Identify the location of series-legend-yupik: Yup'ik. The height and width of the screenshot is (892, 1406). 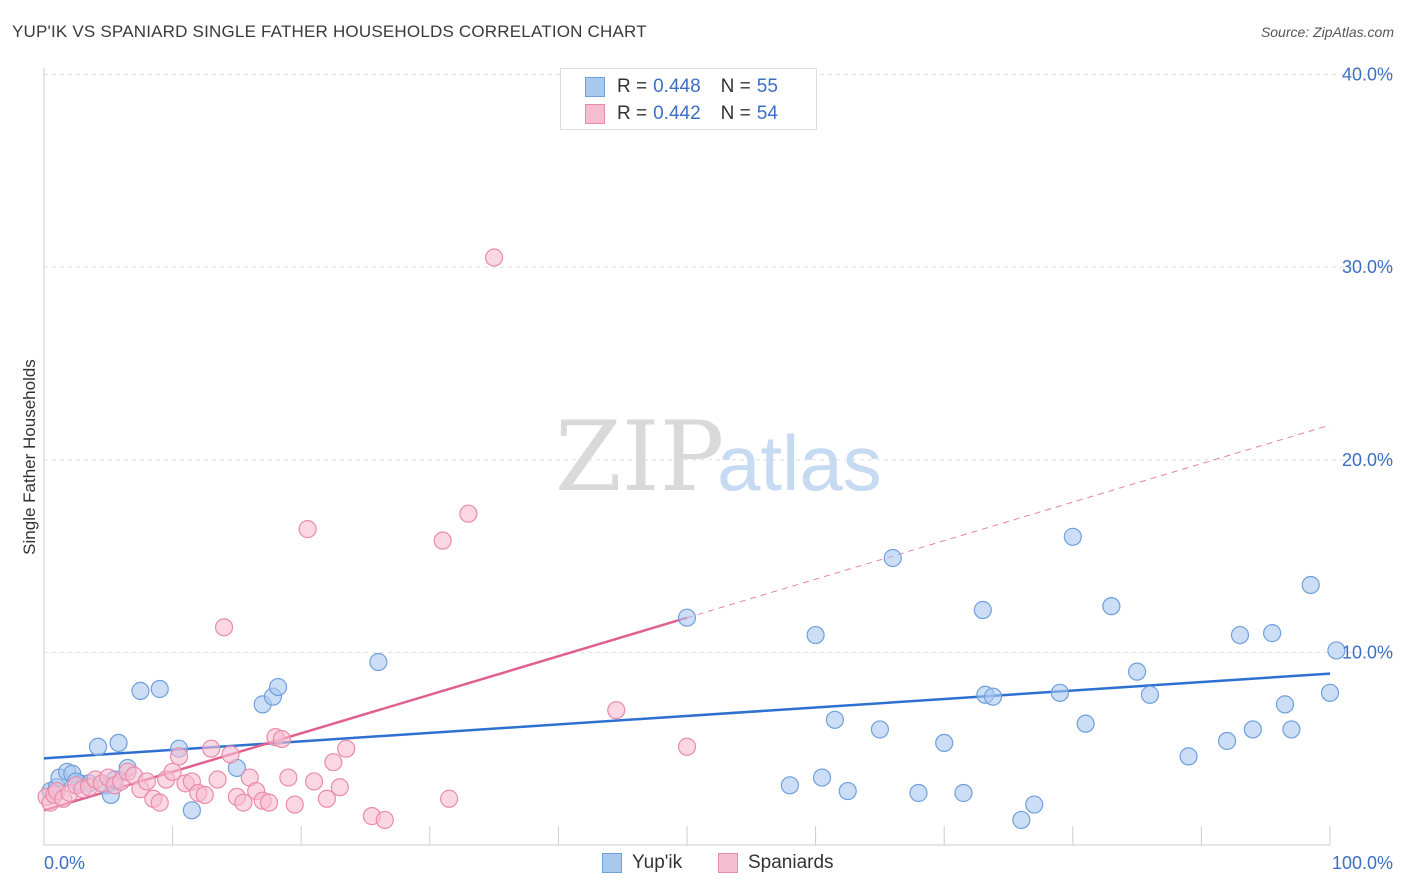
(642, 863).